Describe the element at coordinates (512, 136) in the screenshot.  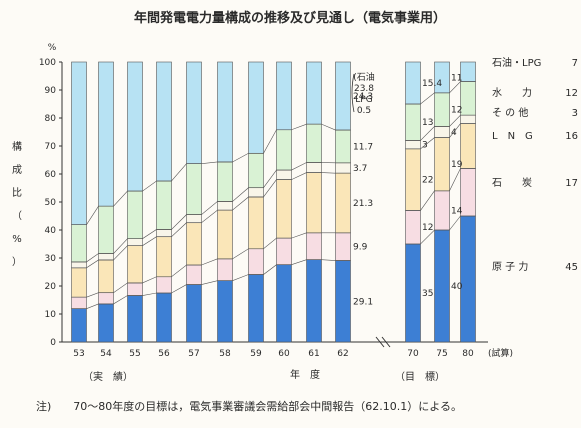
I see `legend-label: L N G` at that location.